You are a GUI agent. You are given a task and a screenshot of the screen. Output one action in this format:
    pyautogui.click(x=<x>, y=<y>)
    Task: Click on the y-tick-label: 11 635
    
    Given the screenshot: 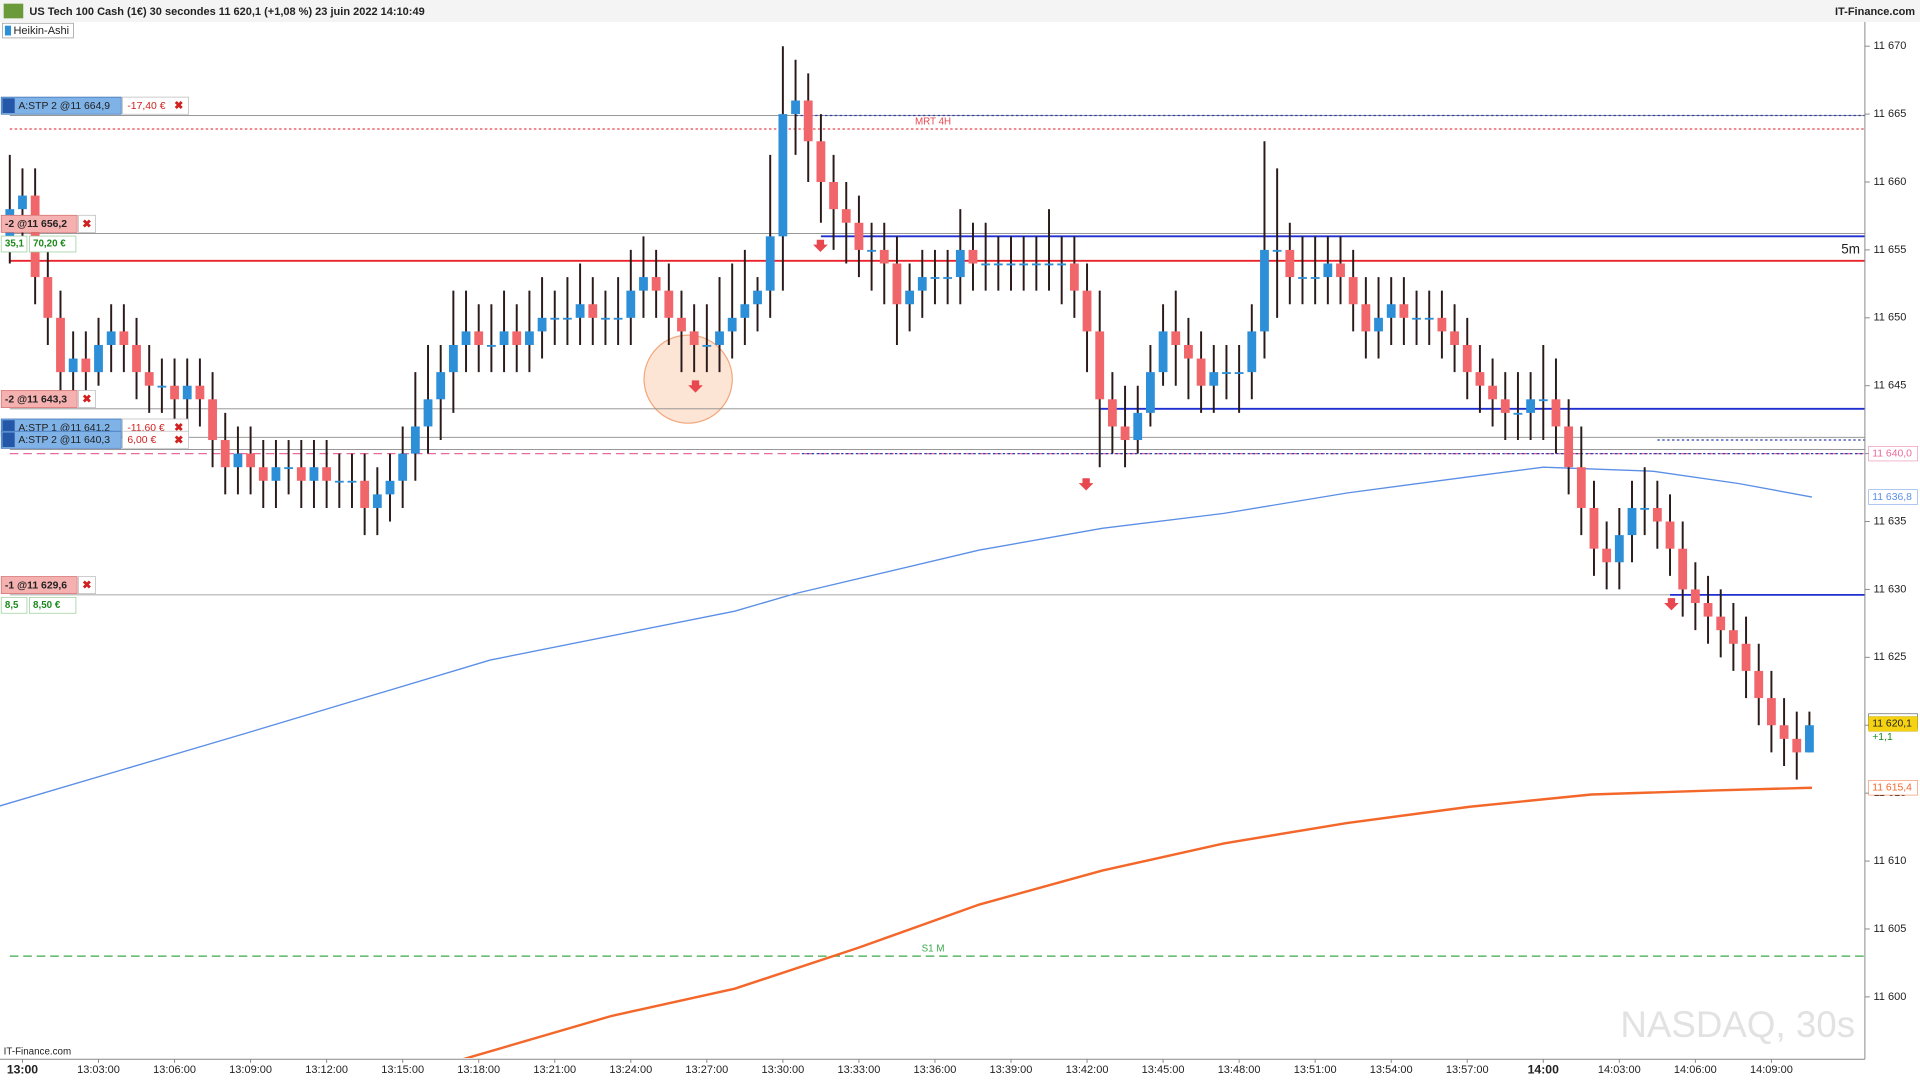 What is the action you would take?
    pyautogui.click(x=1889, y=521)
    